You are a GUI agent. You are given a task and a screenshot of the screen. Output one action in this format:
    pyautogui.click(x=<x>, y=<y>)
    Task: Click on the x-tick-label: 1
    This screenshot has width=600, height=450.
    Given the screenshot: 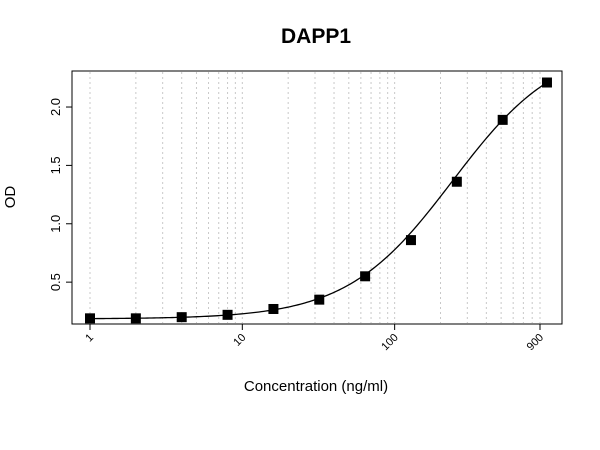 What is the action you would take?
    pyautogui.click(x=89, y=338)
    